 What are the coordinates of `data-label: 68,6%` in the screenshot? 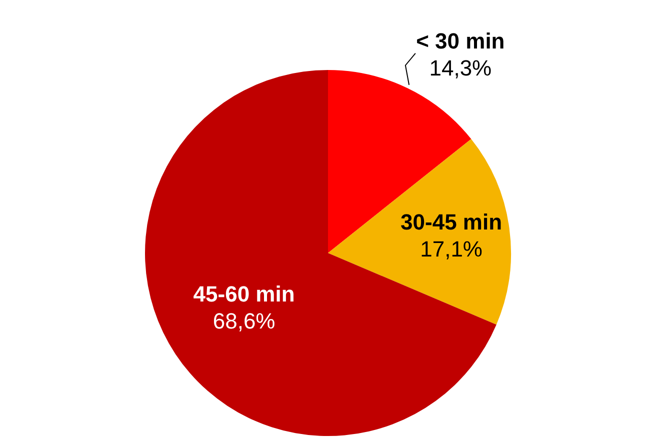 It's located at (244, 321).